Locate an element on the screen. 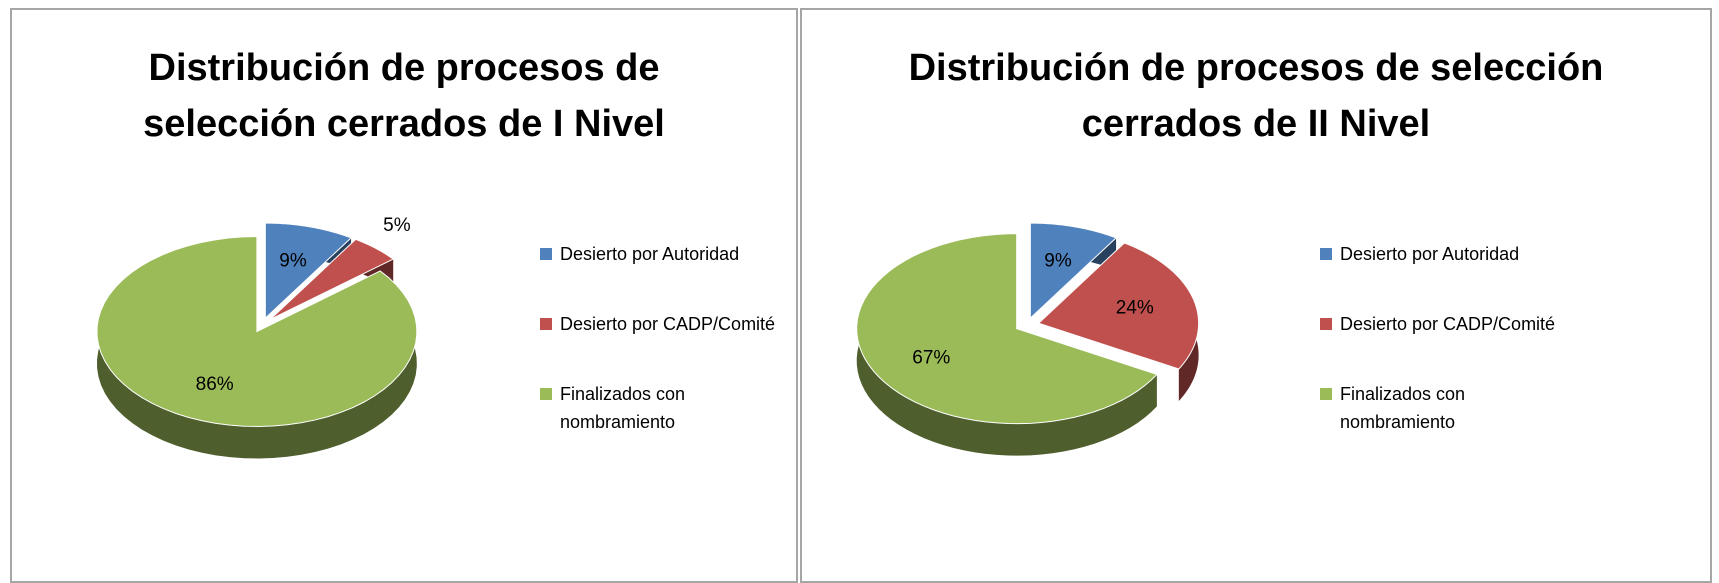 Image resolution: width=1719 pixels, height=583 pixels. pie-chart: 9% 5% 86% is located at coordinates (257, 337).